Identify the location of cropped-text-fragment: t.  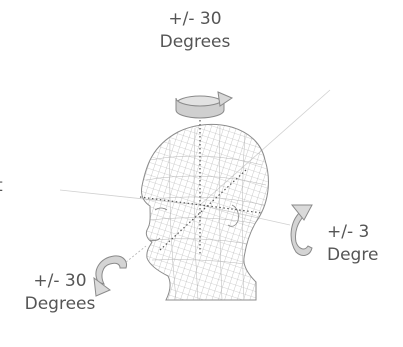
(1, 186).